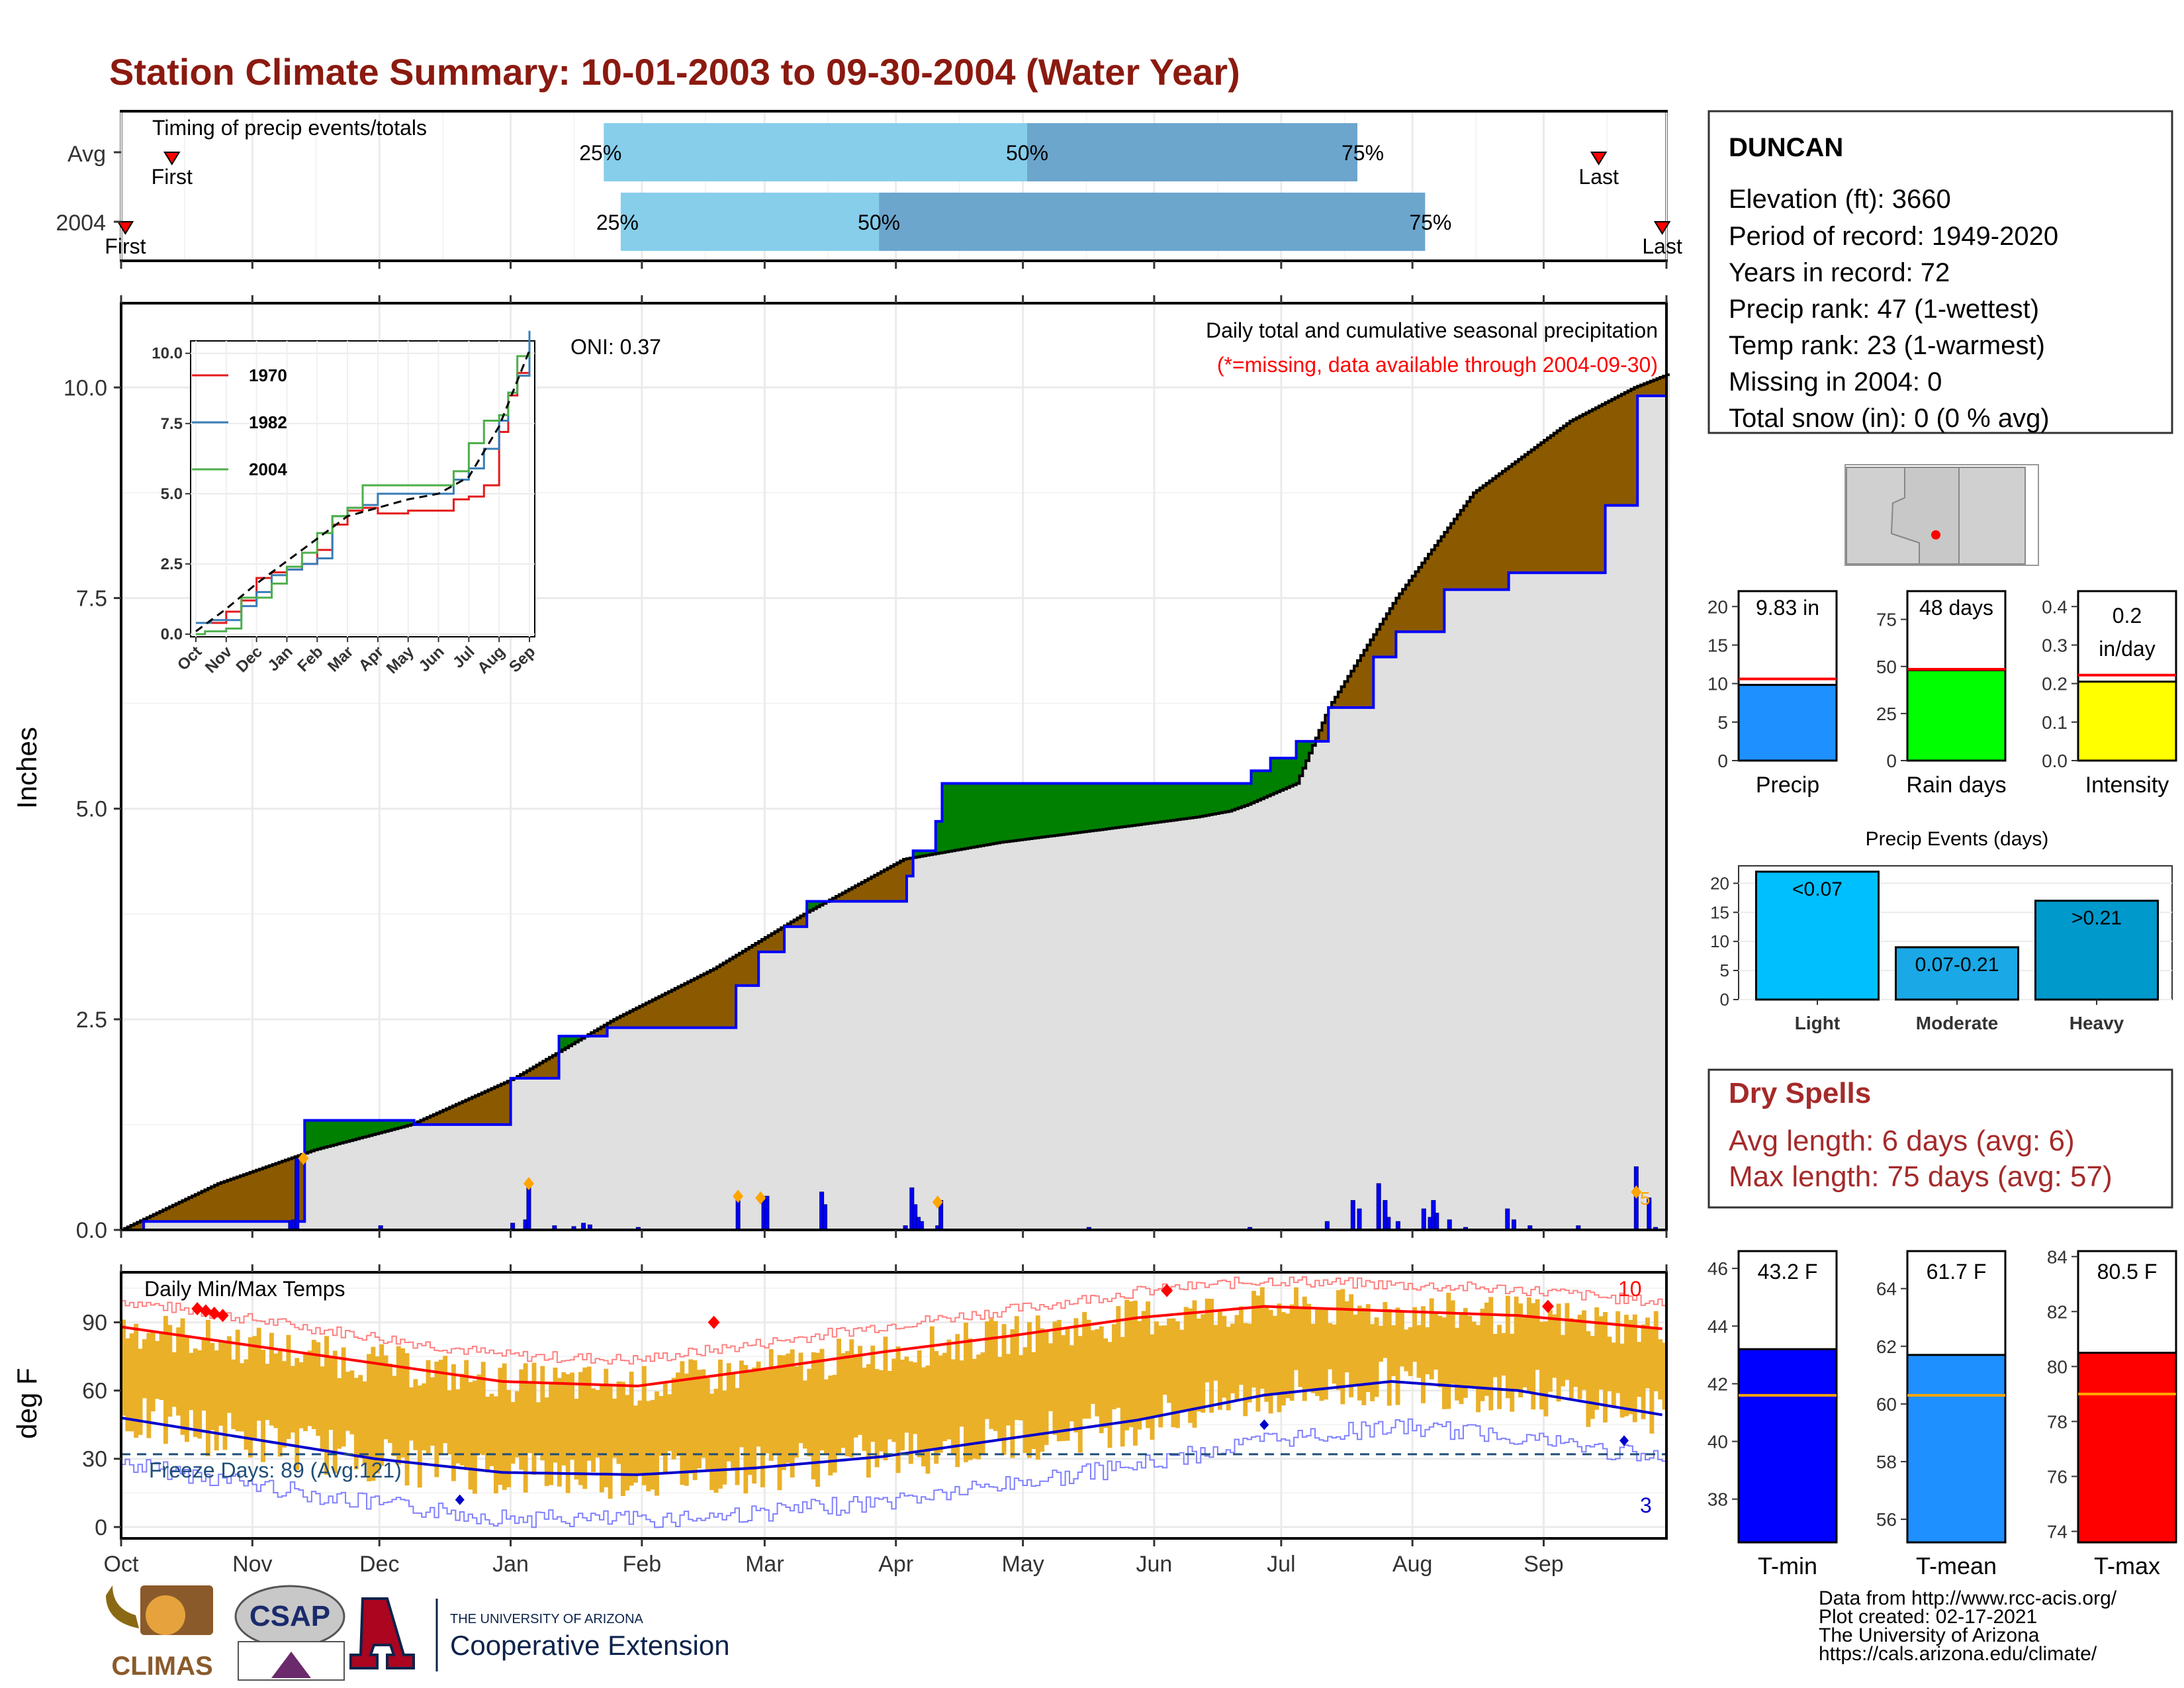 The width and height of the screenshot is (2184, 1688). Describe the element at coordinates (1772, 1414) in the screenshot. I see `temp-bar-chart-t-min: 38 40 42 44 46 43.2 F T-min` at that location.